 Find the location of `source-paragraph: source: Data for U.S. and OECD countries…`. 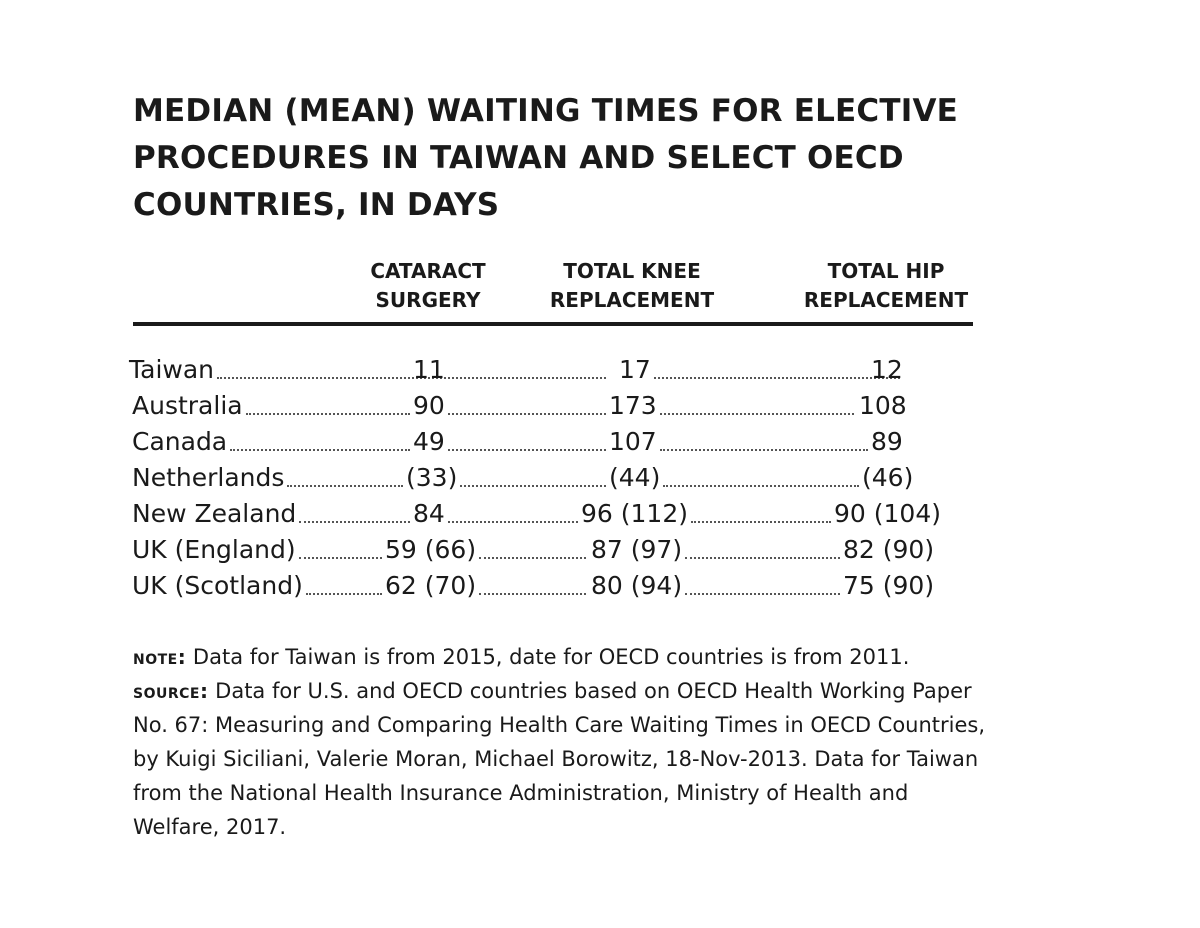

source-paragraph: source: Data for U.S. and OECD countries… is located at coordinates (563, 759).